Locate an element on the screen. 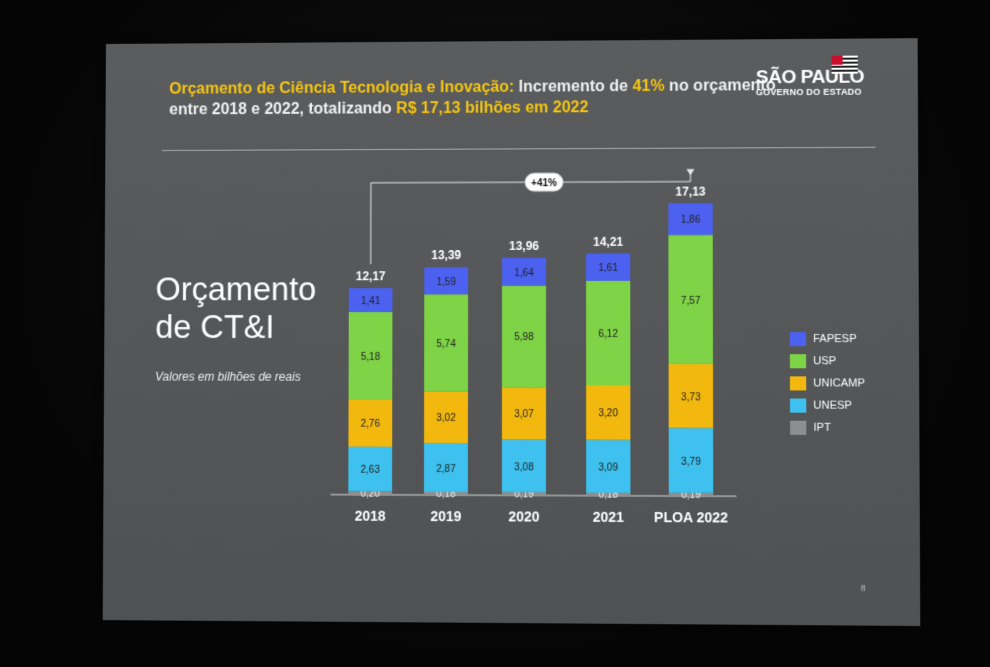 This screenshot has width=990, height=667. data-label: 3,79 is located at coordinates (691, 461).